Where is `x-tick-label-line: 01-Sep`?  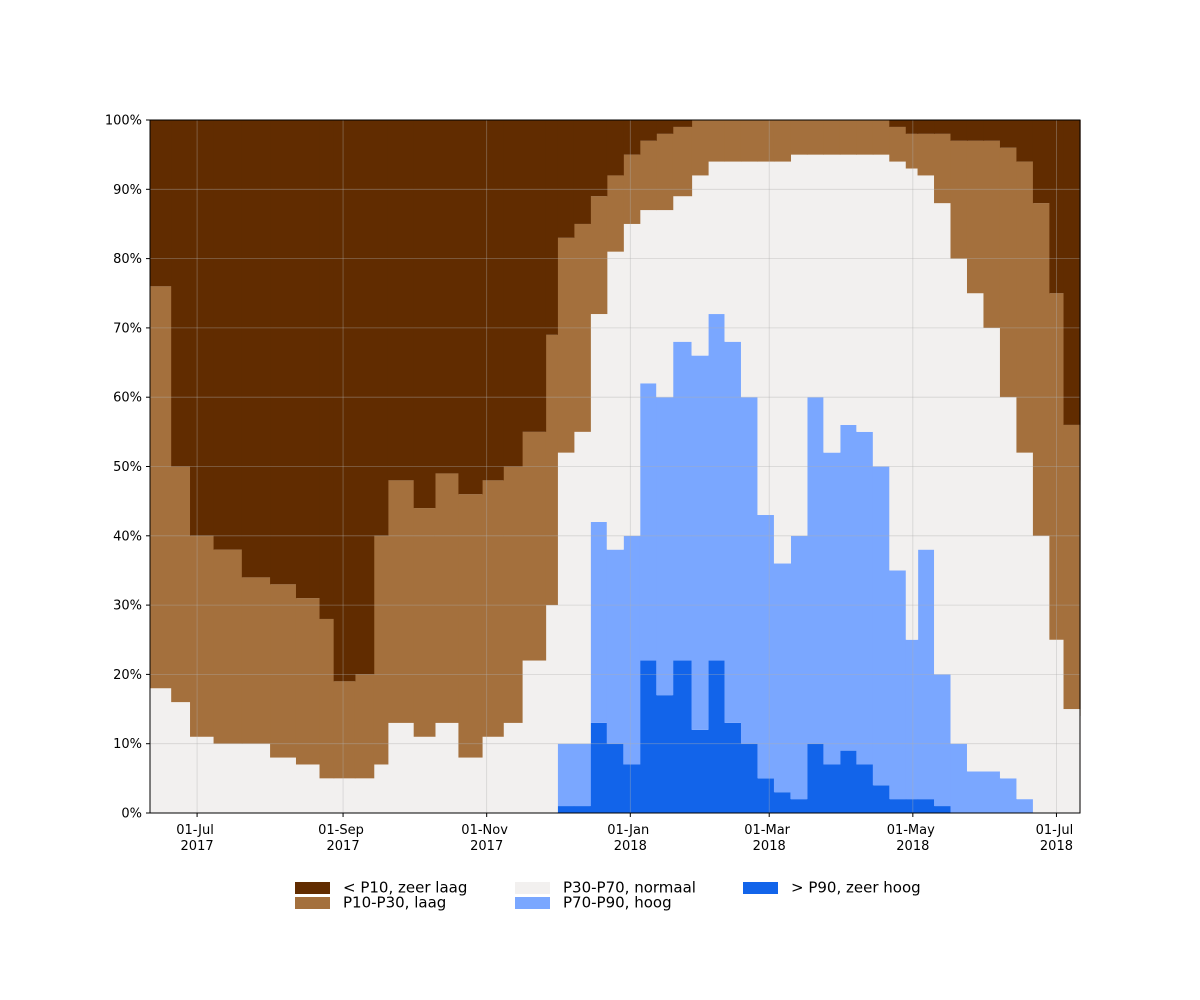
x-tick-label-line: 01-Sep is located at coordinates (343, 830).